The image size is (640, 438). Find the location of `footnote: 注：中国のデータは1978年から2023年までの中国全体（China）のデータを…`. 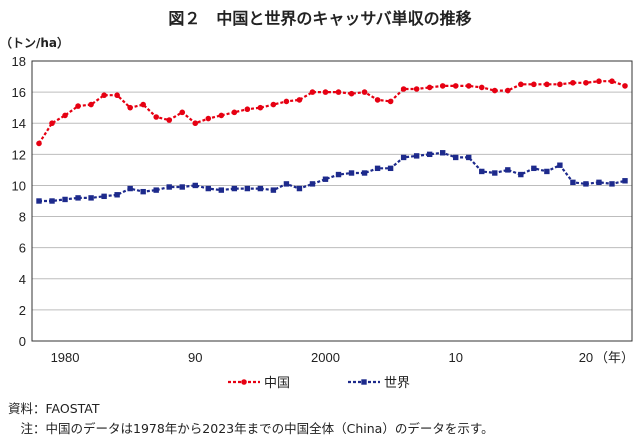

footnote: 注：中国のデータは1978年から2023年までの中国全体（China）のデータを… is located at coordinates (251, 428).